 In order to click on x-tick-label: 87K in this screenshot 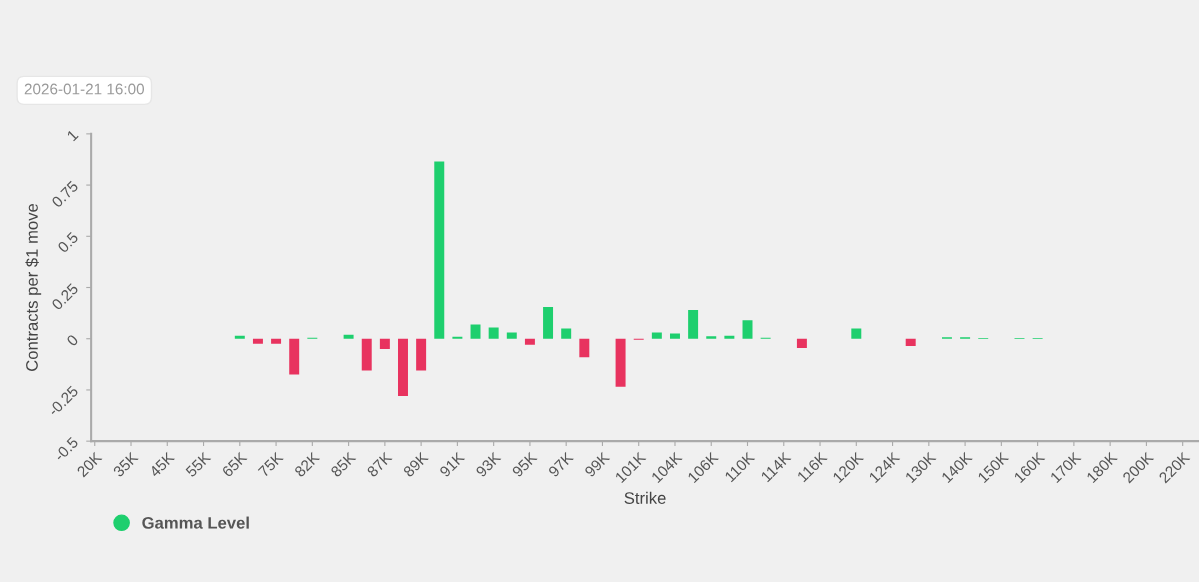, I will do `click(379, 464)`.